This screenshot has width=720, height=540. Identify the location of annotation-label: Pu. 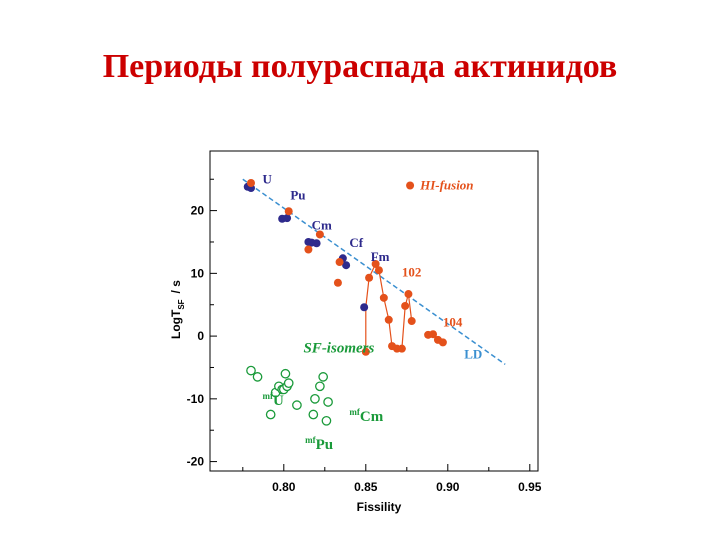
(297, 194).